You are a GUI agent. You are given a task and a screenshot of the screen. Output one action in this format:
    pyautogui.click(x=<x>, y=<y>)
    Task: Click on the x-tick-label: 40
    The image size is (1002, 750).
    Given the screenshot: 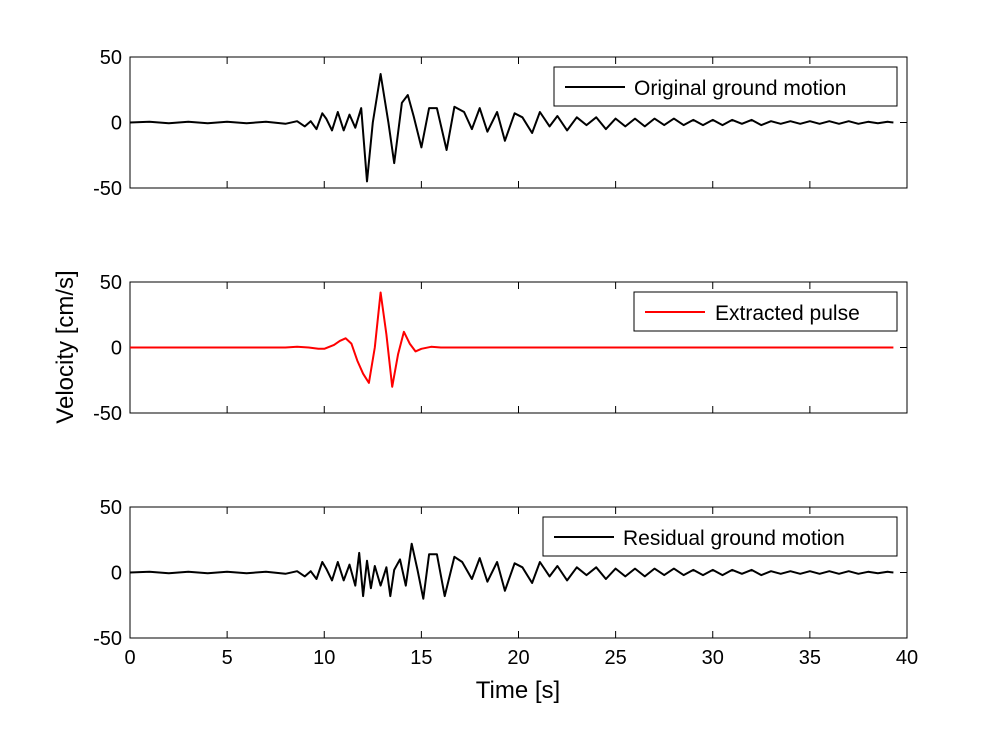 What is the action you would take?
    pyautogui.click(x=907, y=658)
    